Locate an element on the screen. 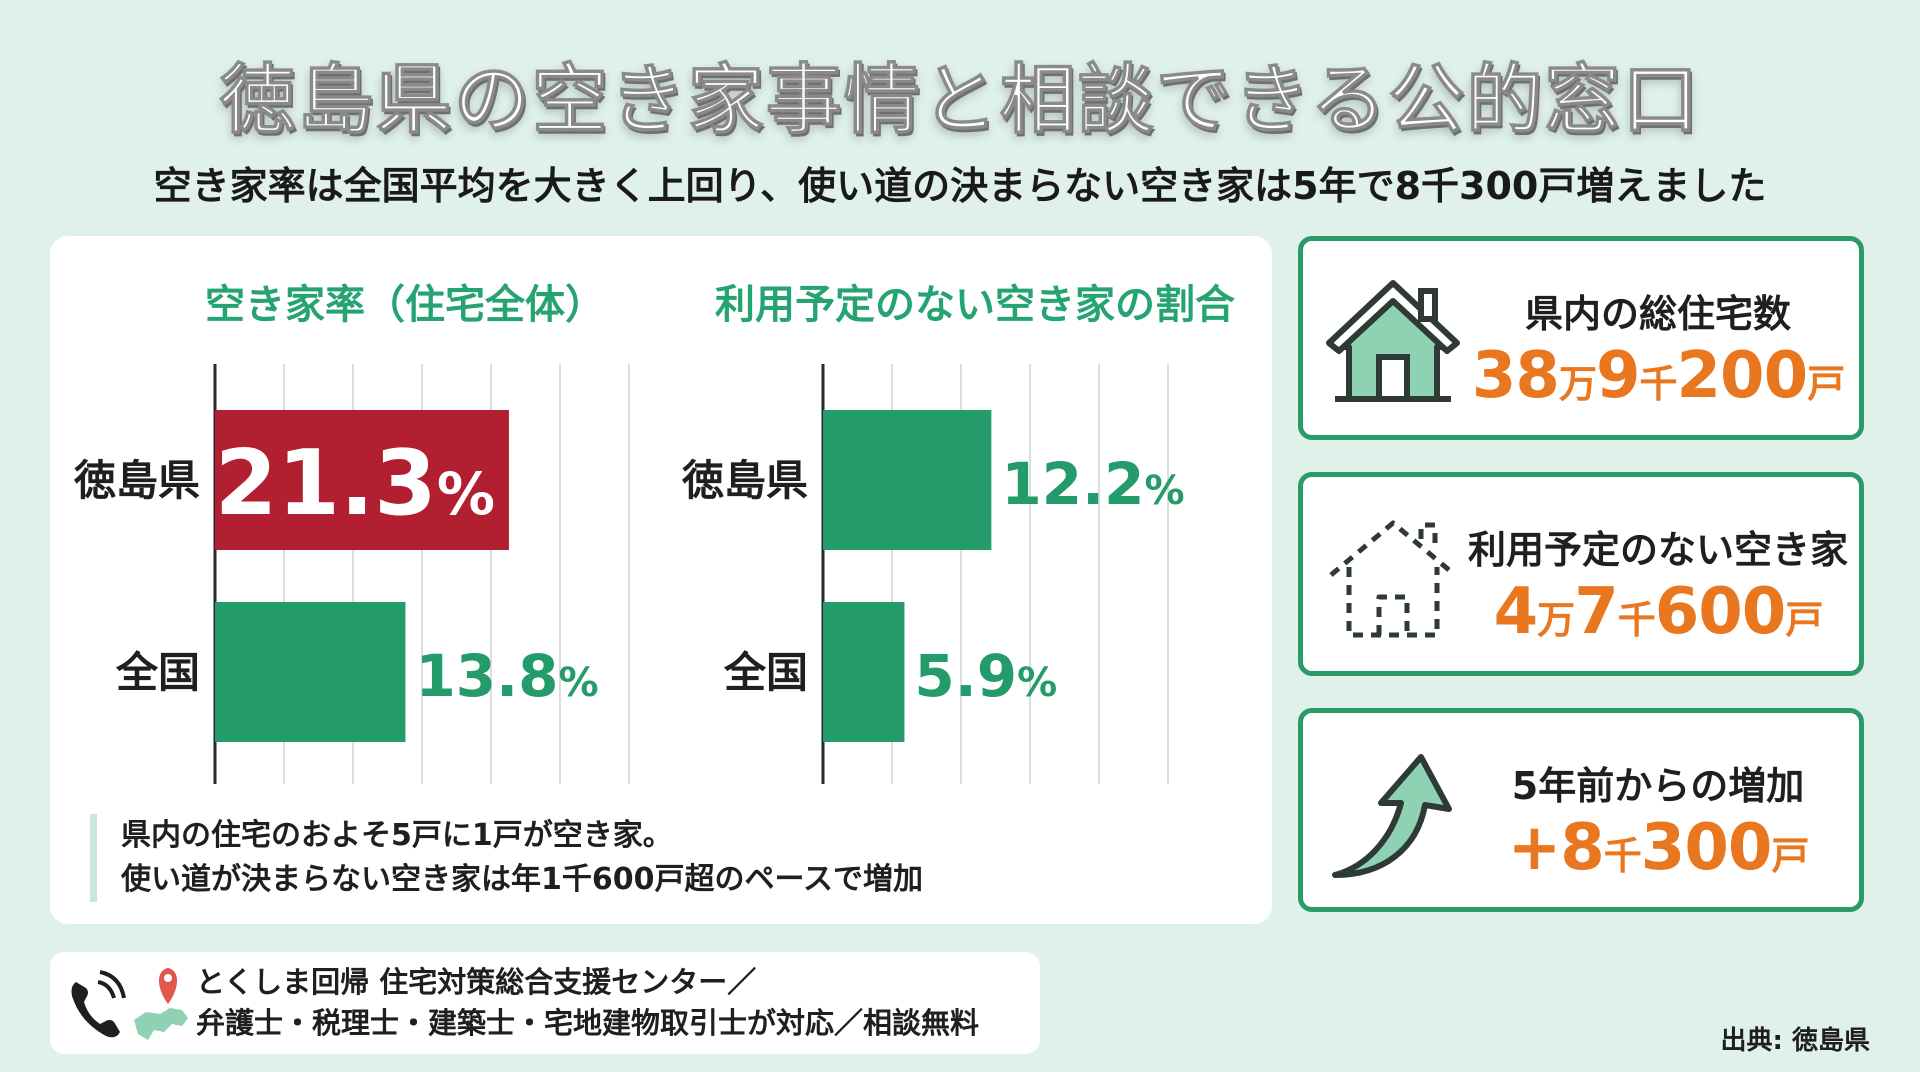 This screenshot has height=1072, width=1920. data-label: 12.2% is located at coordinates (1092, 484).